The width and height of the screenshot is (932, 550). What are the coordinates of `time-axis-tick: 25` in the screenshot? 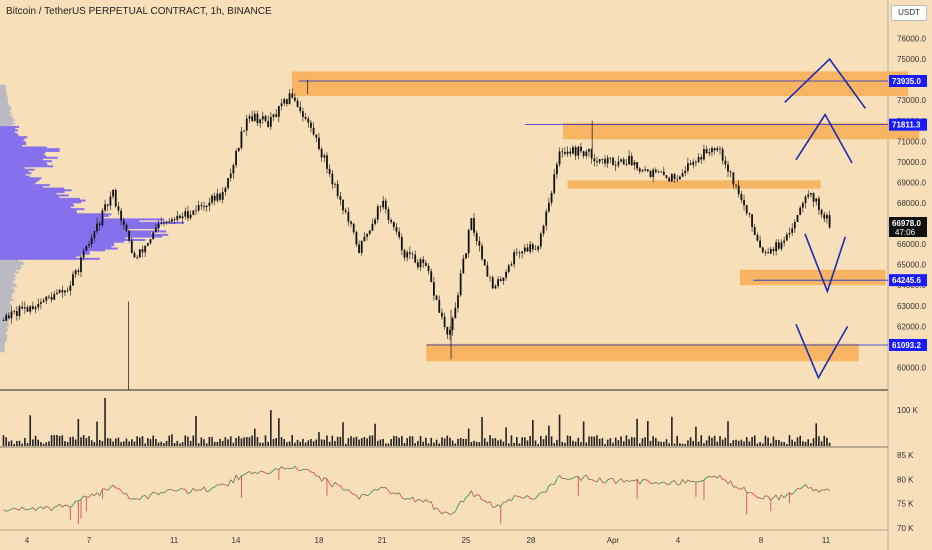 It's located at (466, 540).